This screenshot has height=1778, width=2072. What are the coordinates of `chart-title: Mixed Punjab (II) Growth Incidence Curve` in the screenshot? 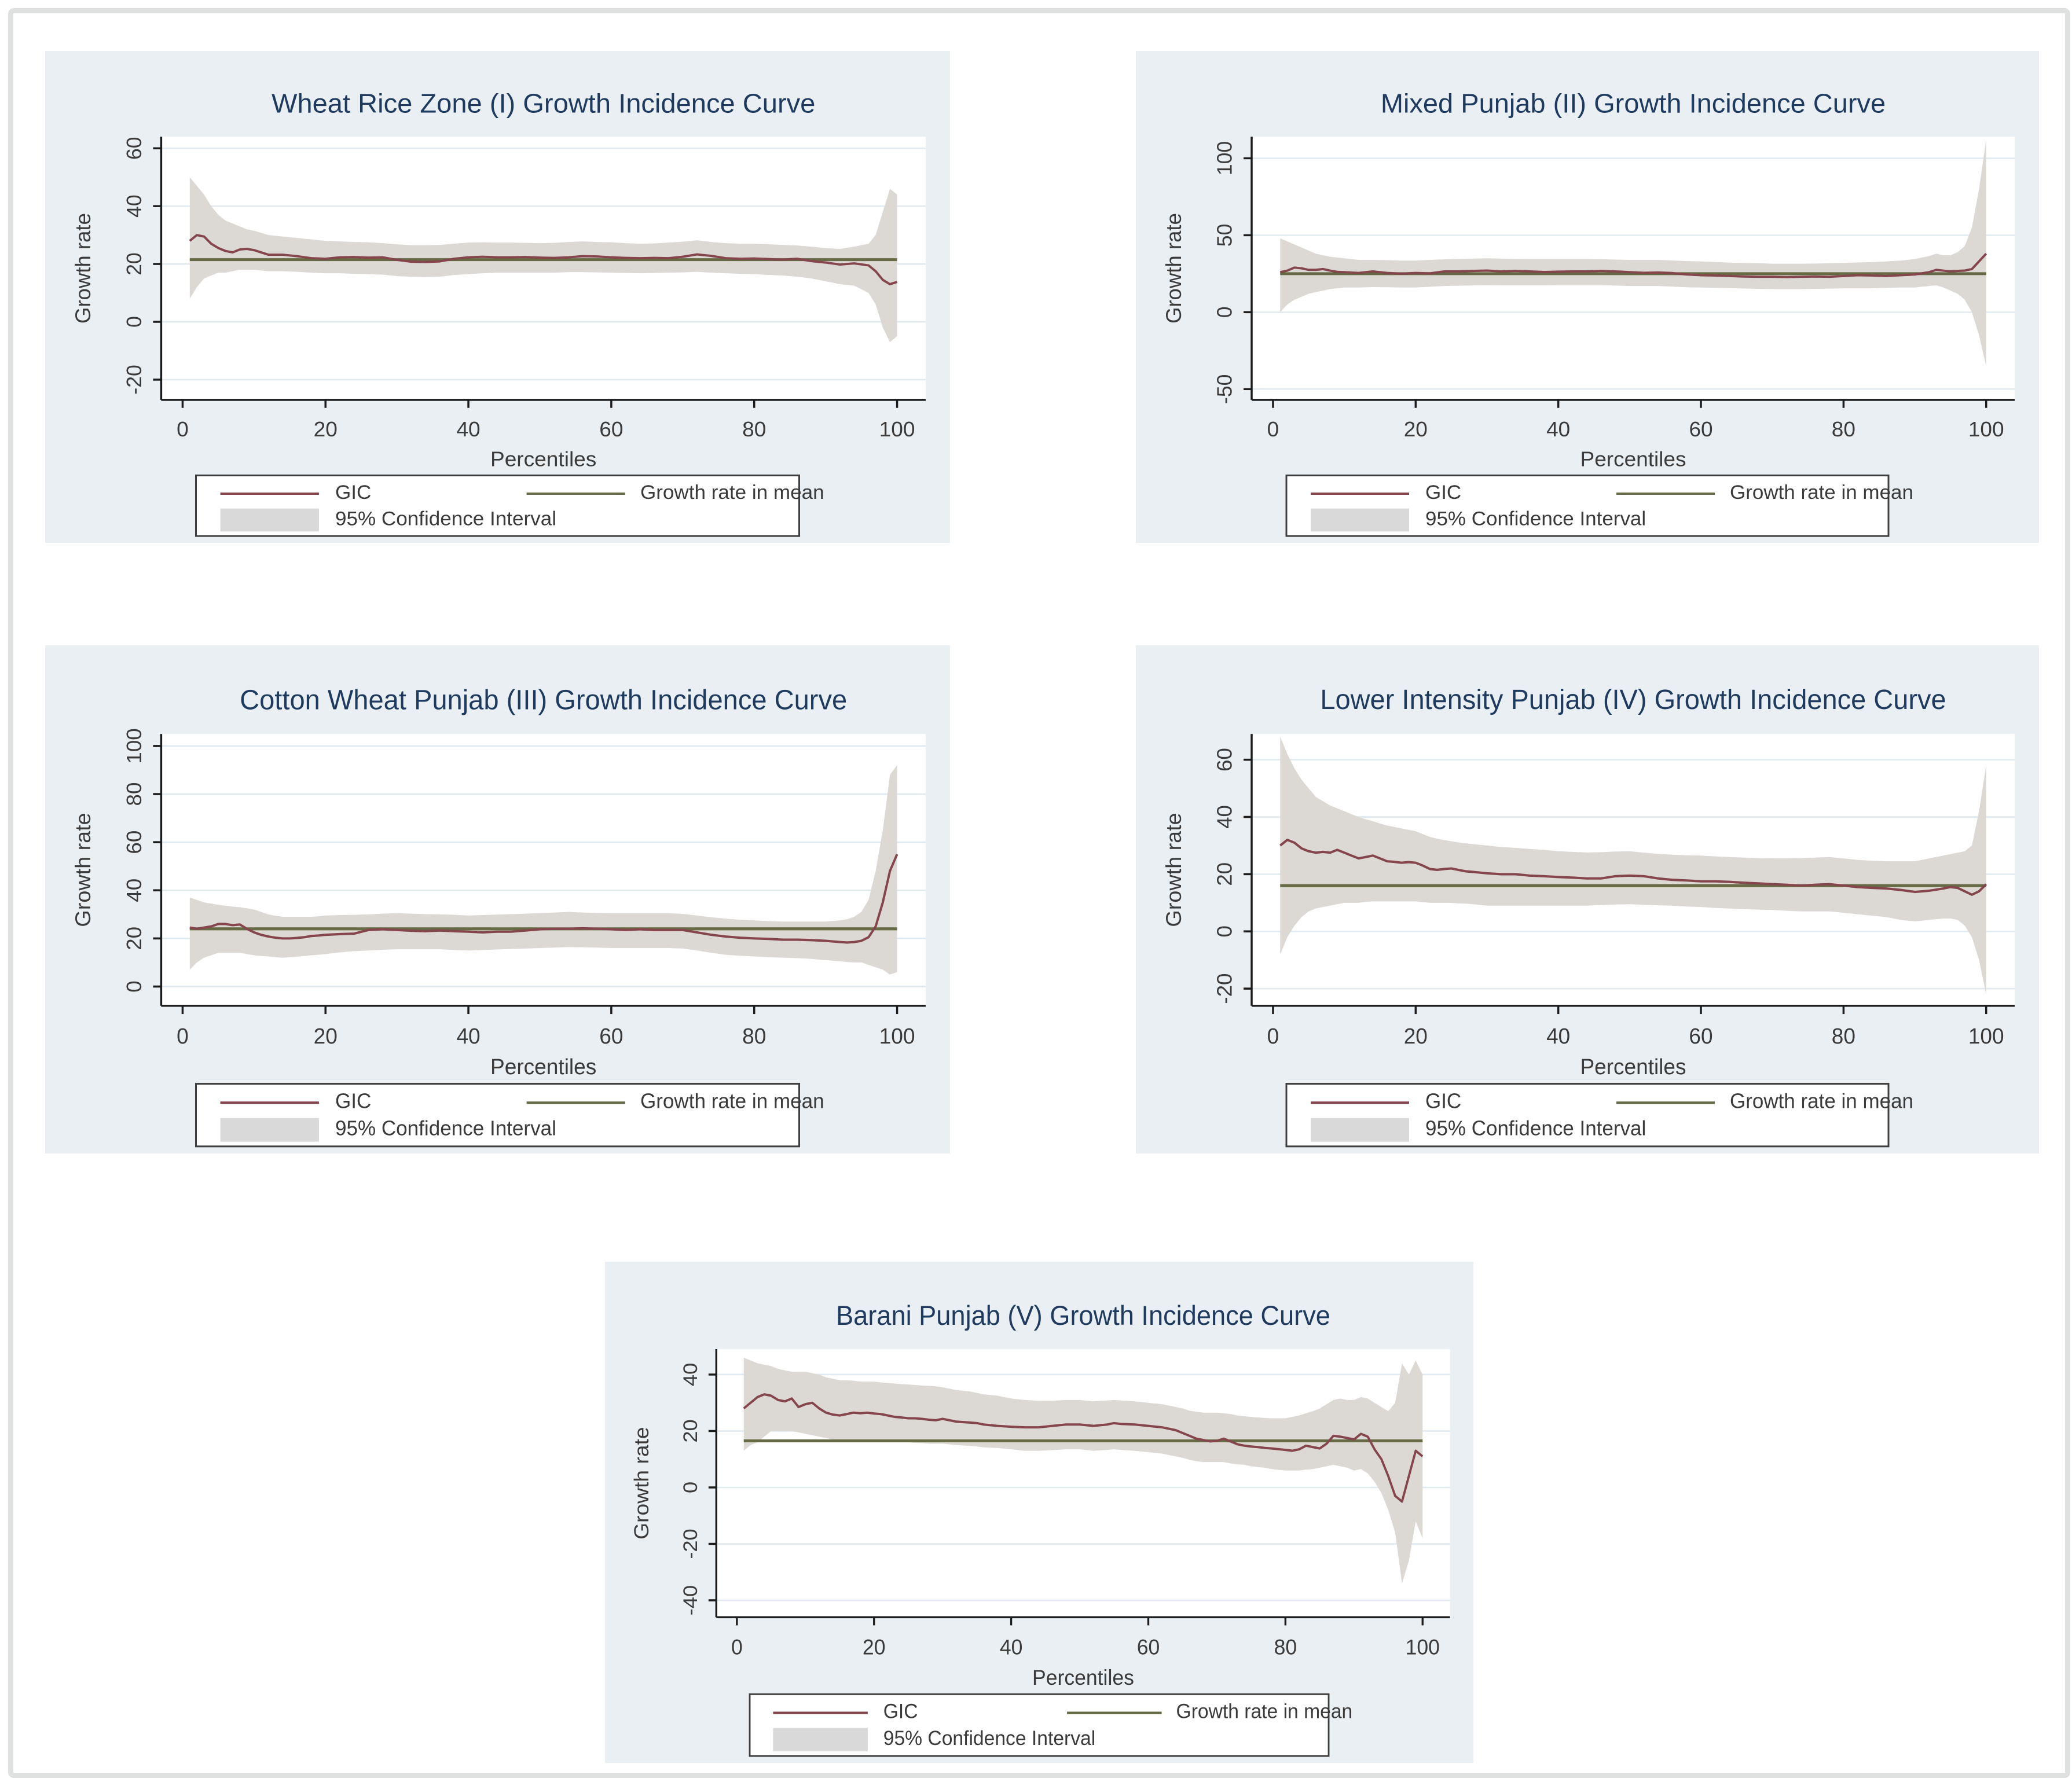 It's located at (1633, 104).